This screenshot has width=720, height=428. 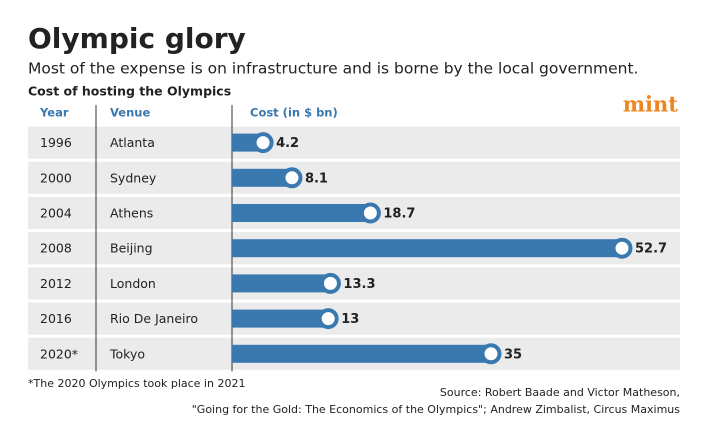 What do you see at coordinates (54, 113) in the screenshot?
I see `column-header: Year` at bounding box center [54, 113].